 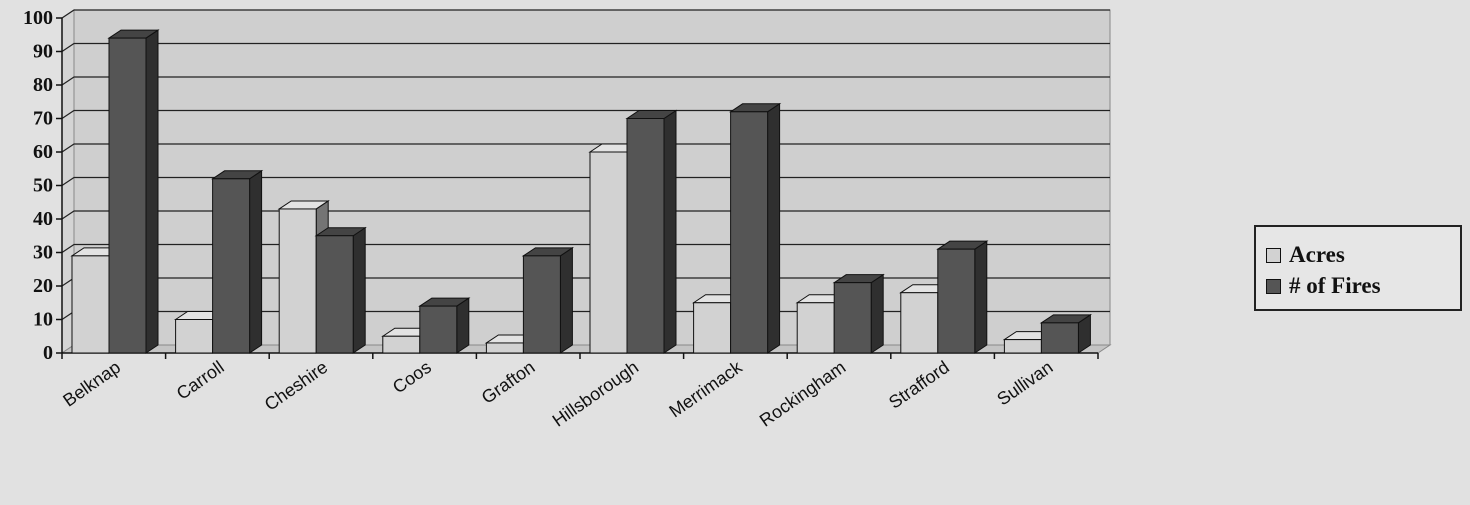 I want to click on x-tick-label-rockingham: Rockingham, so click(x=802, y=394).